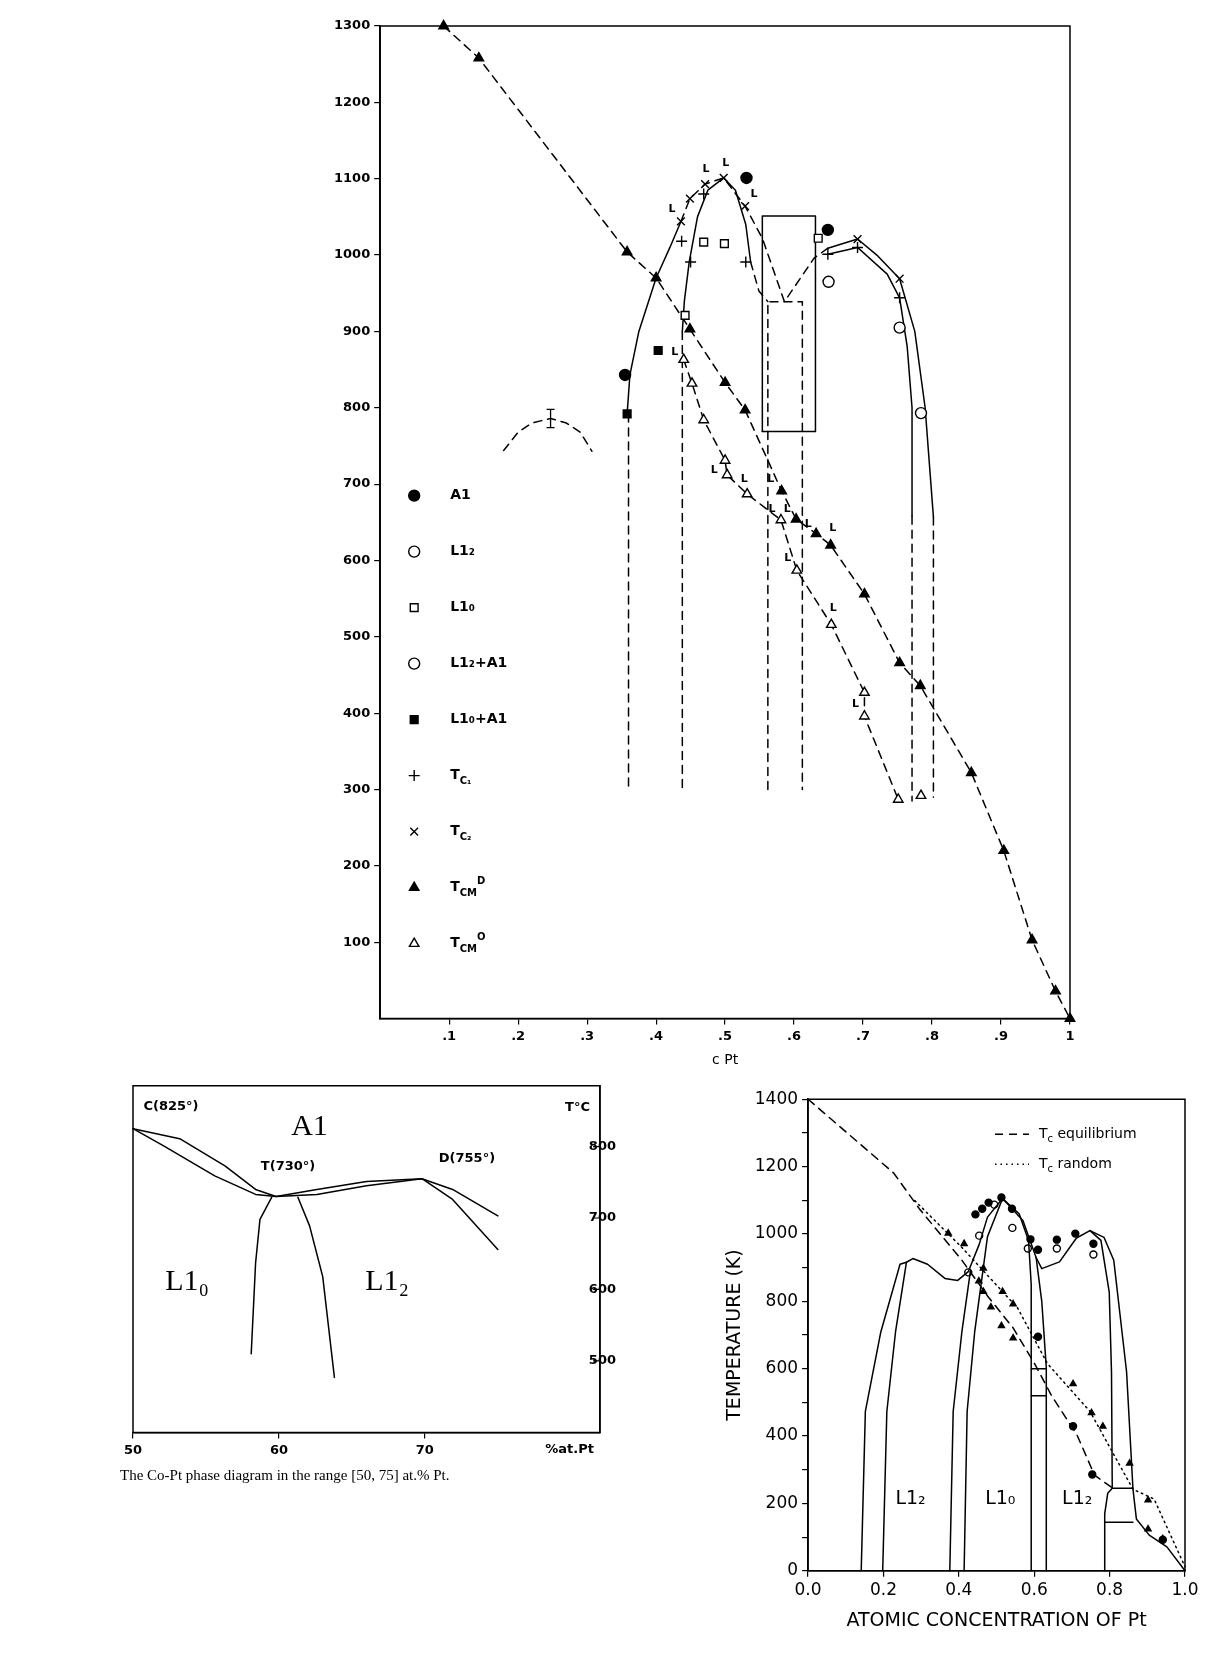 This screenshot has height=1676, width=1231. I want to click on x-tick-label: 50, so click(133, 1449).